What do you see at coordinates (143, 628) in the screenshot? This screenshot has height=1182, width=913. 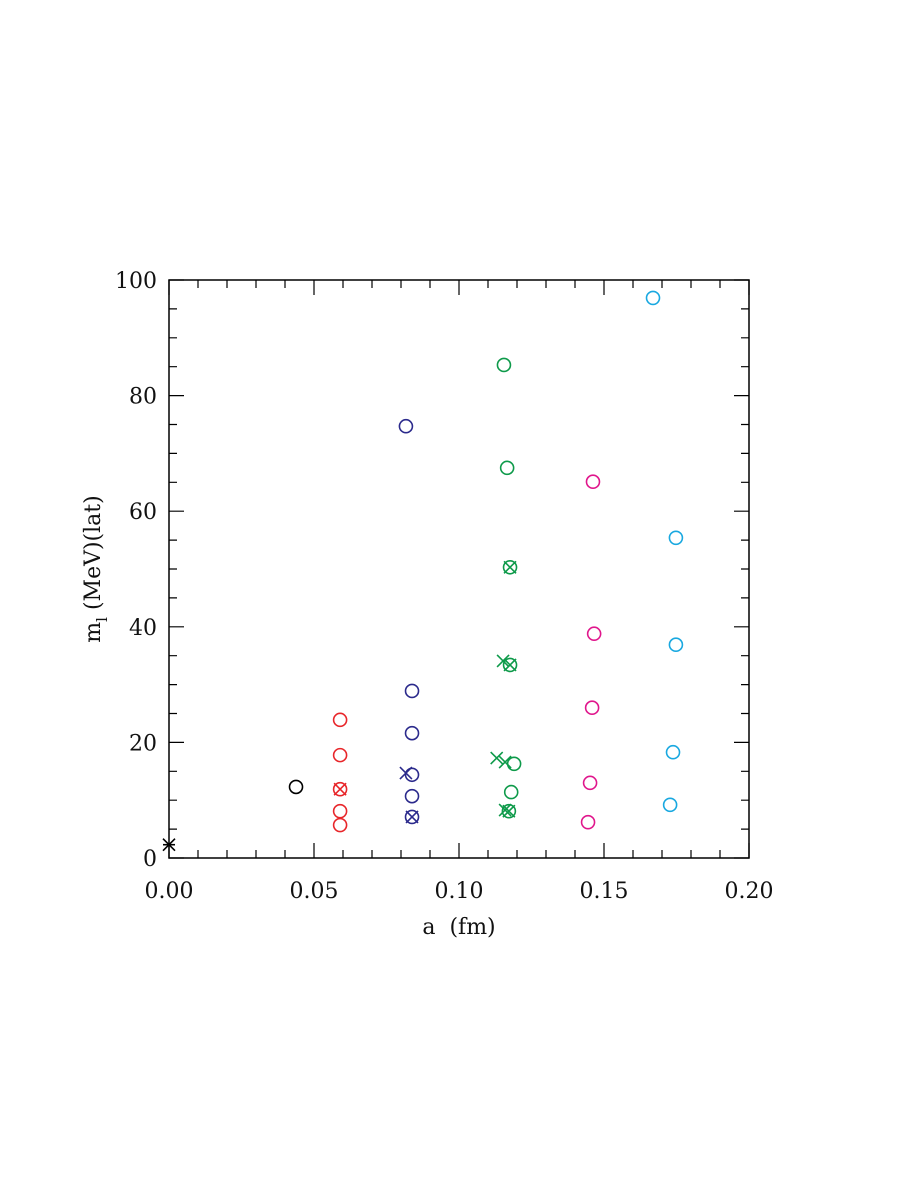 I see `y-tick-label: 40` at bounding box center [143, 628].